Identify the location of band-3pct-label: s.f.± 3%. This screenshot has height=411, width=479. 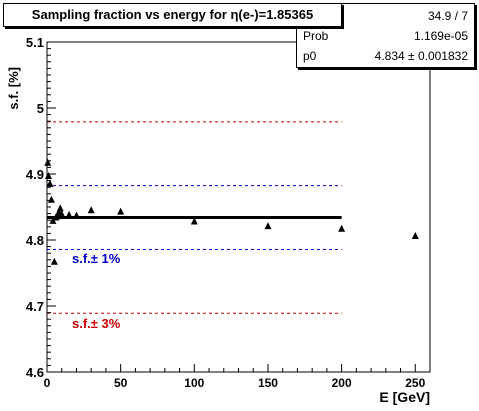
(96, 323).